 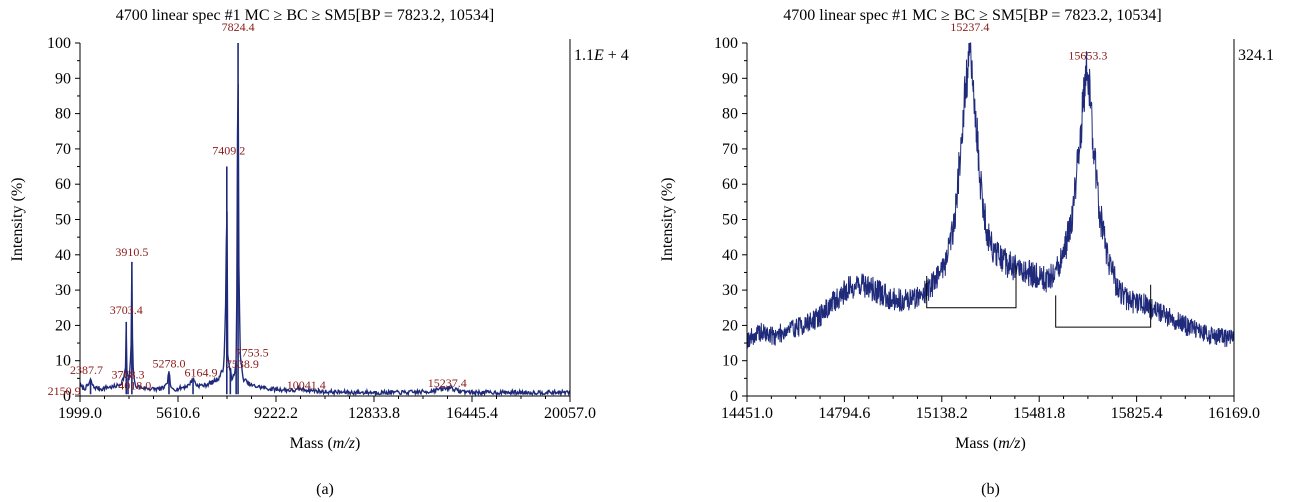 What do you see at coordinates (1234, 413) in the screenshot?
I see `x-tick-label: 16169.0` at bounding box center [1234, 413].